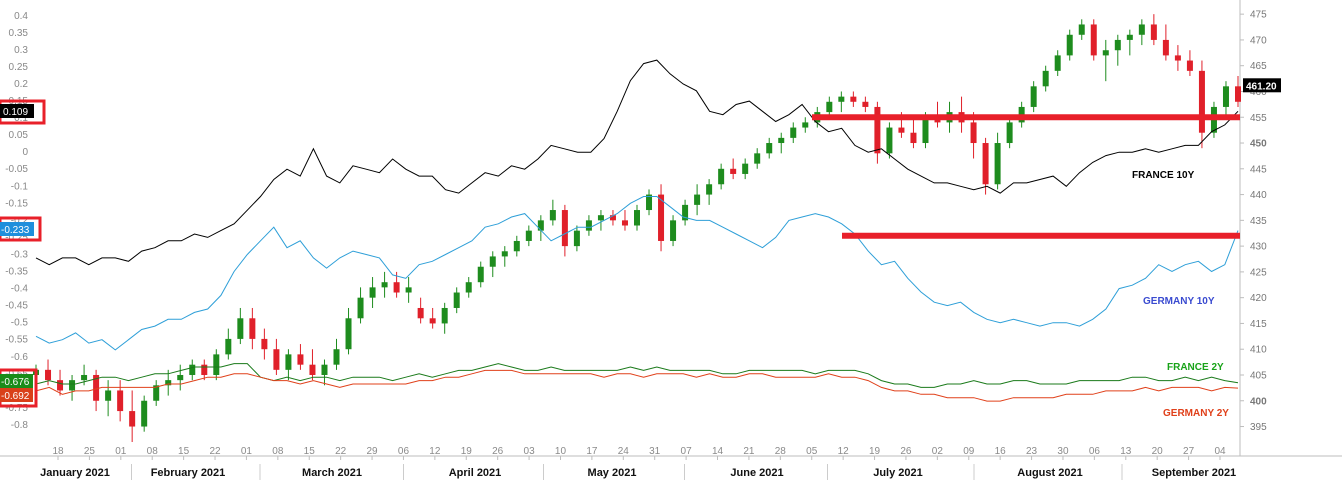 This screenshot has height=486, width=1342. I want to click on right-axis-tick-label: 420, so click(1258, 298).